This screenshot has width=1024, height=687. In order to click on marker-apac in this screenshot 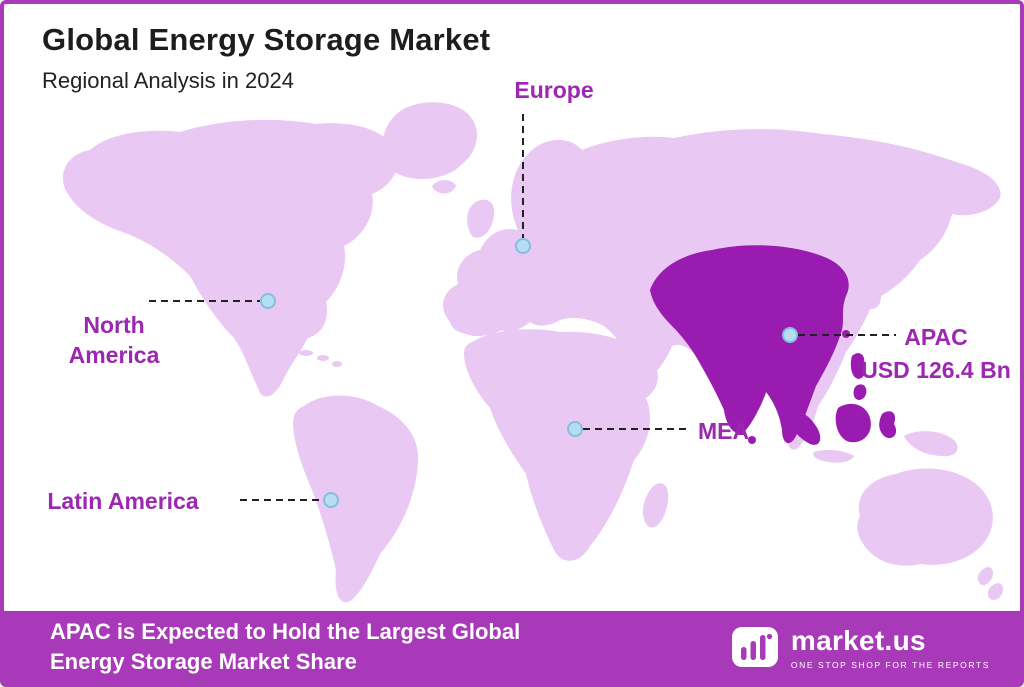, I will do `click(790, 335)`.